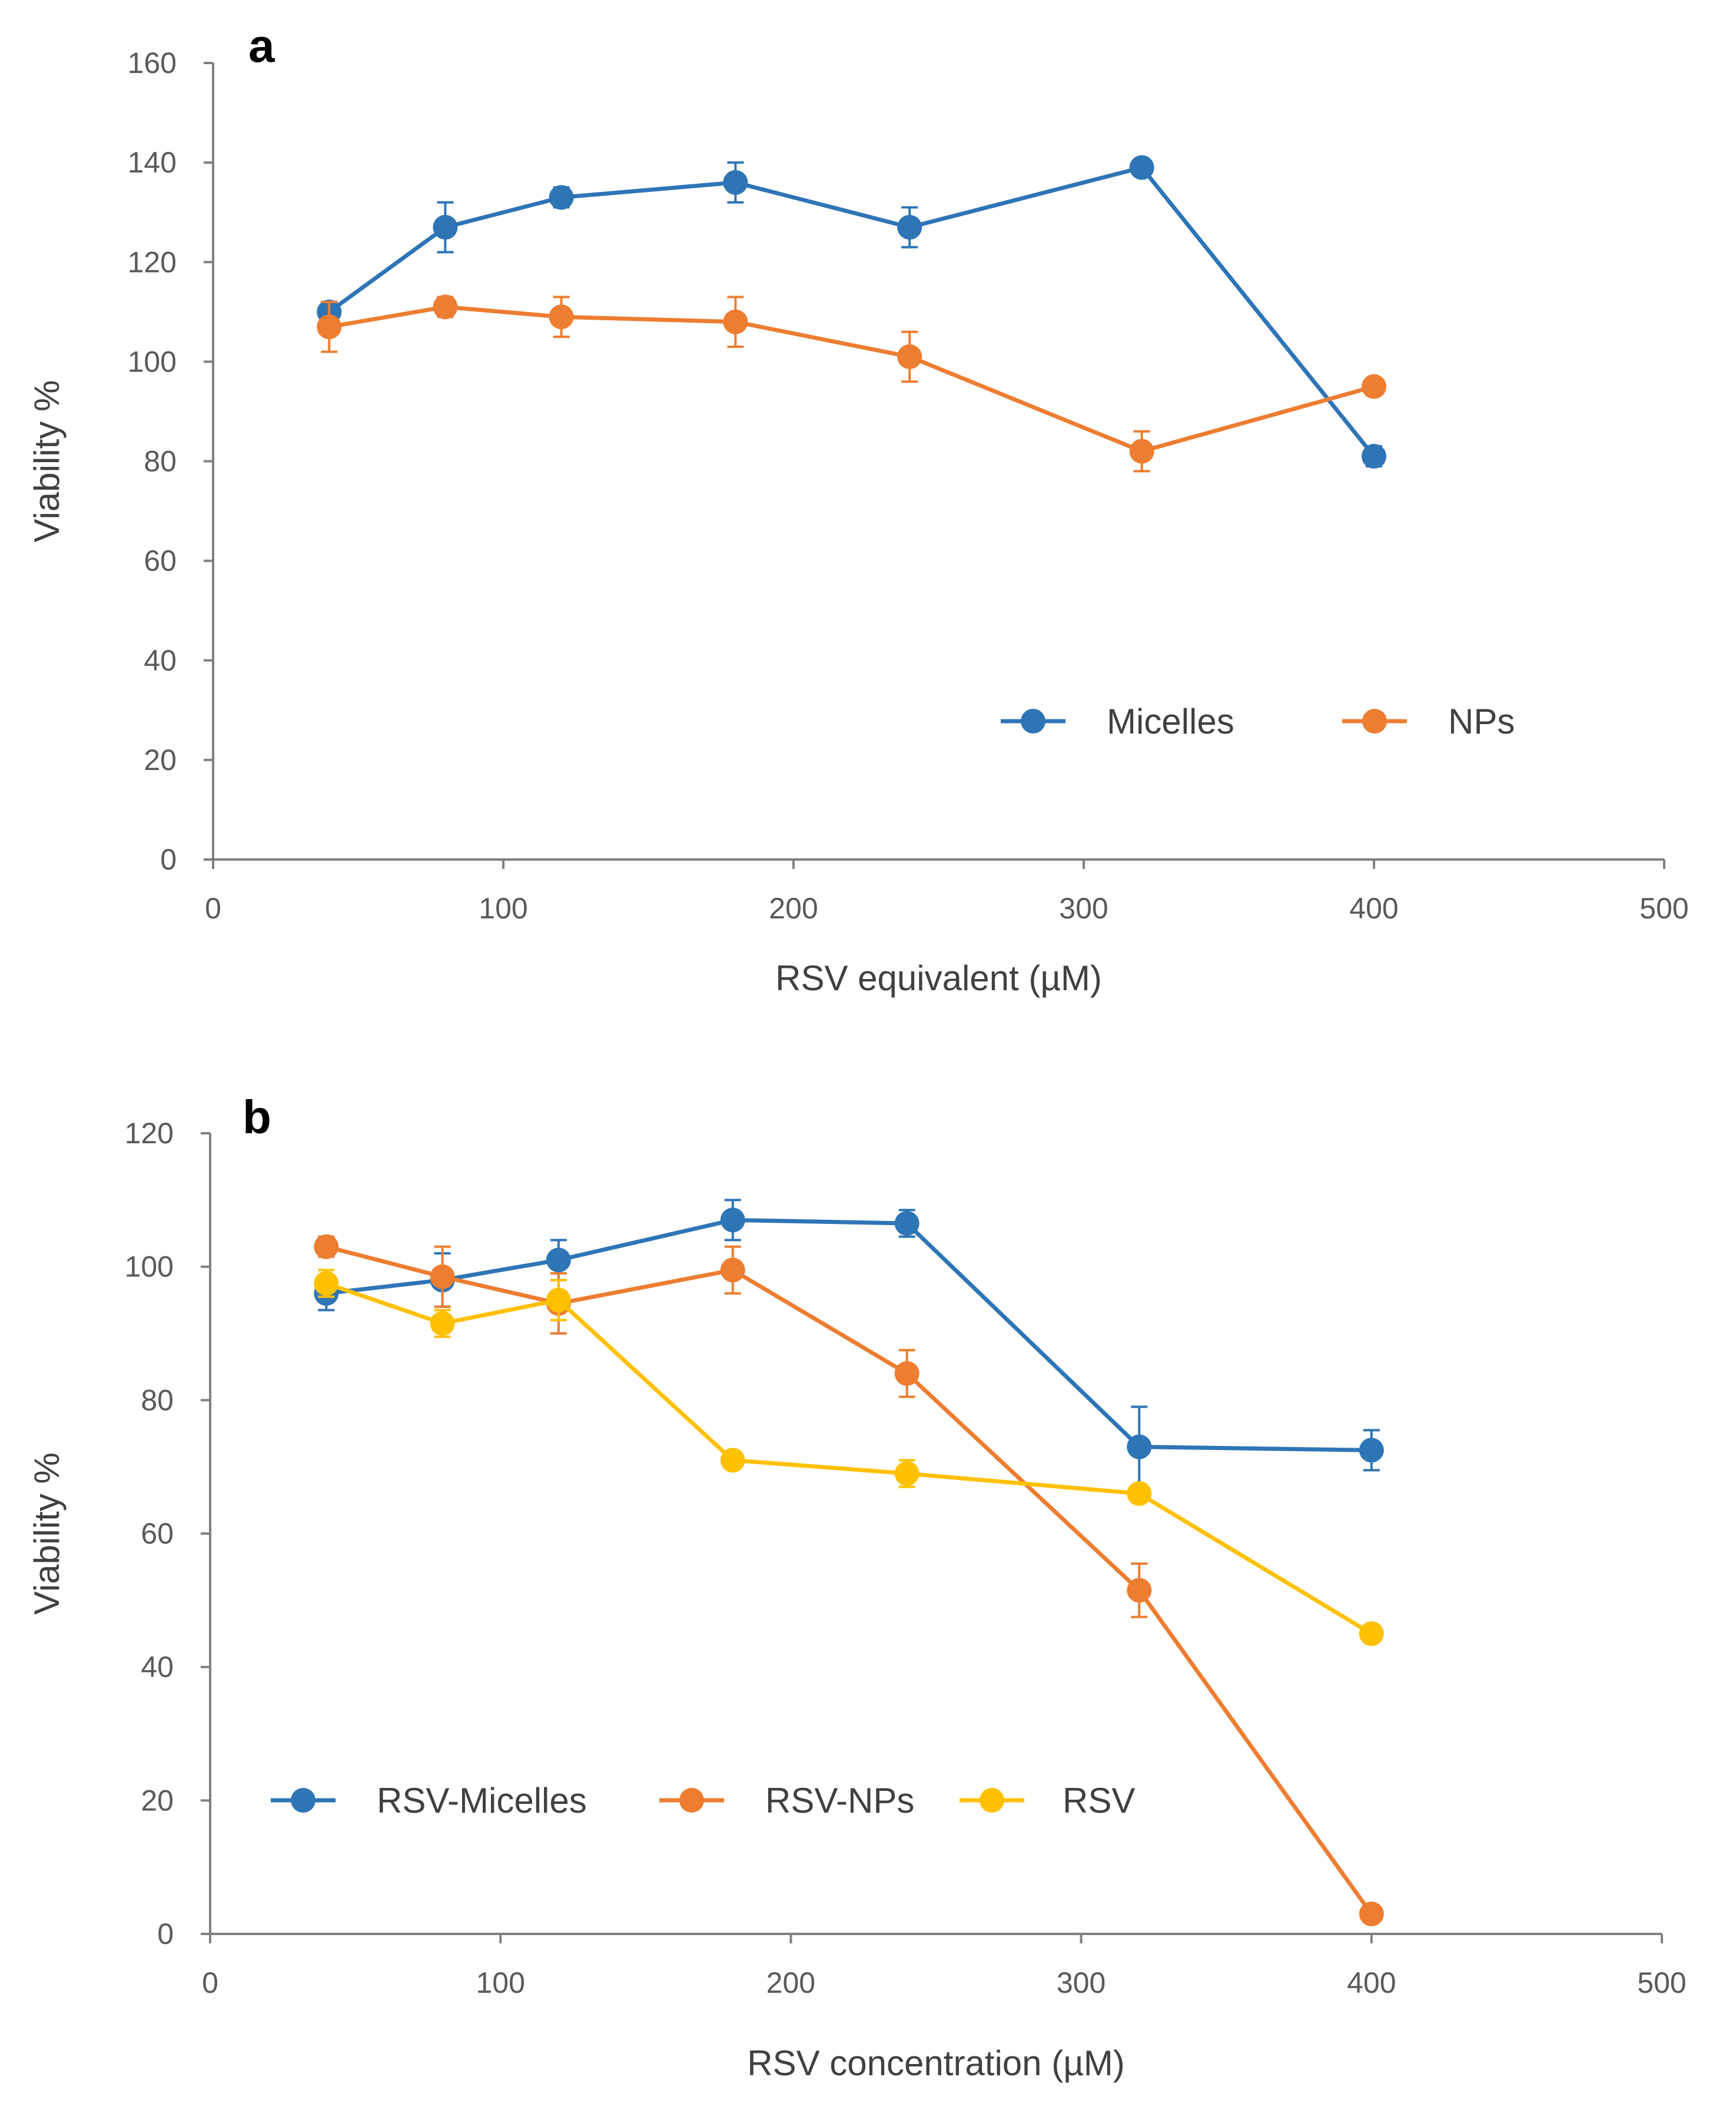 The height and width of the screenshot is (2107, 1736). I want to click on legend-label: RSV-Micelles, so click(482, 1801).